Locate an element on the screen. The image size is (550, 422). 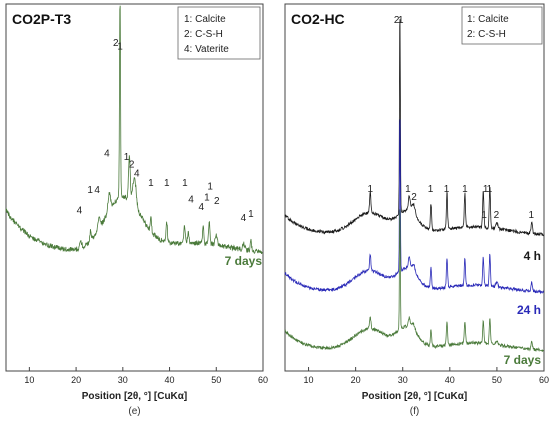
subfigure-label: (f) is located at coordinates (414, 411).